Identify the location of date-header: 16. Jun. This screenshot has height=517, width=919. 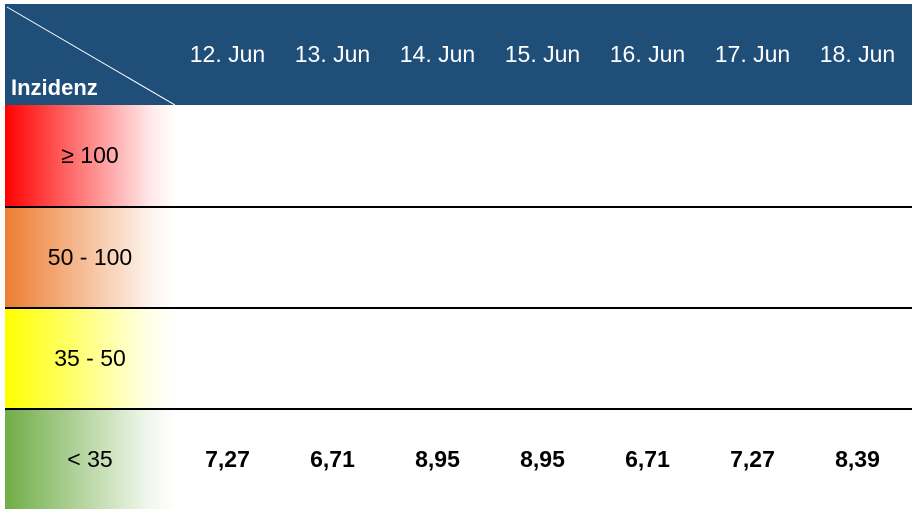
(647, 54).